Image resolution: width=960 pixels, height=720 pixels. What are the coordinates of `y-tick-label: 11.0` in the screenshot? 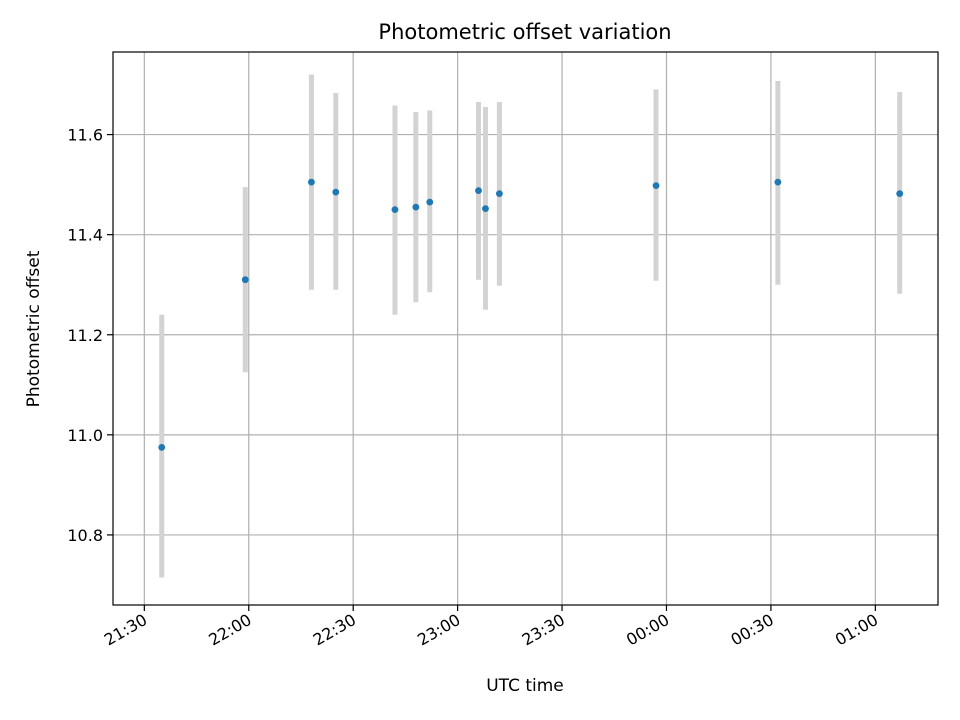 It's located at (85, 435).